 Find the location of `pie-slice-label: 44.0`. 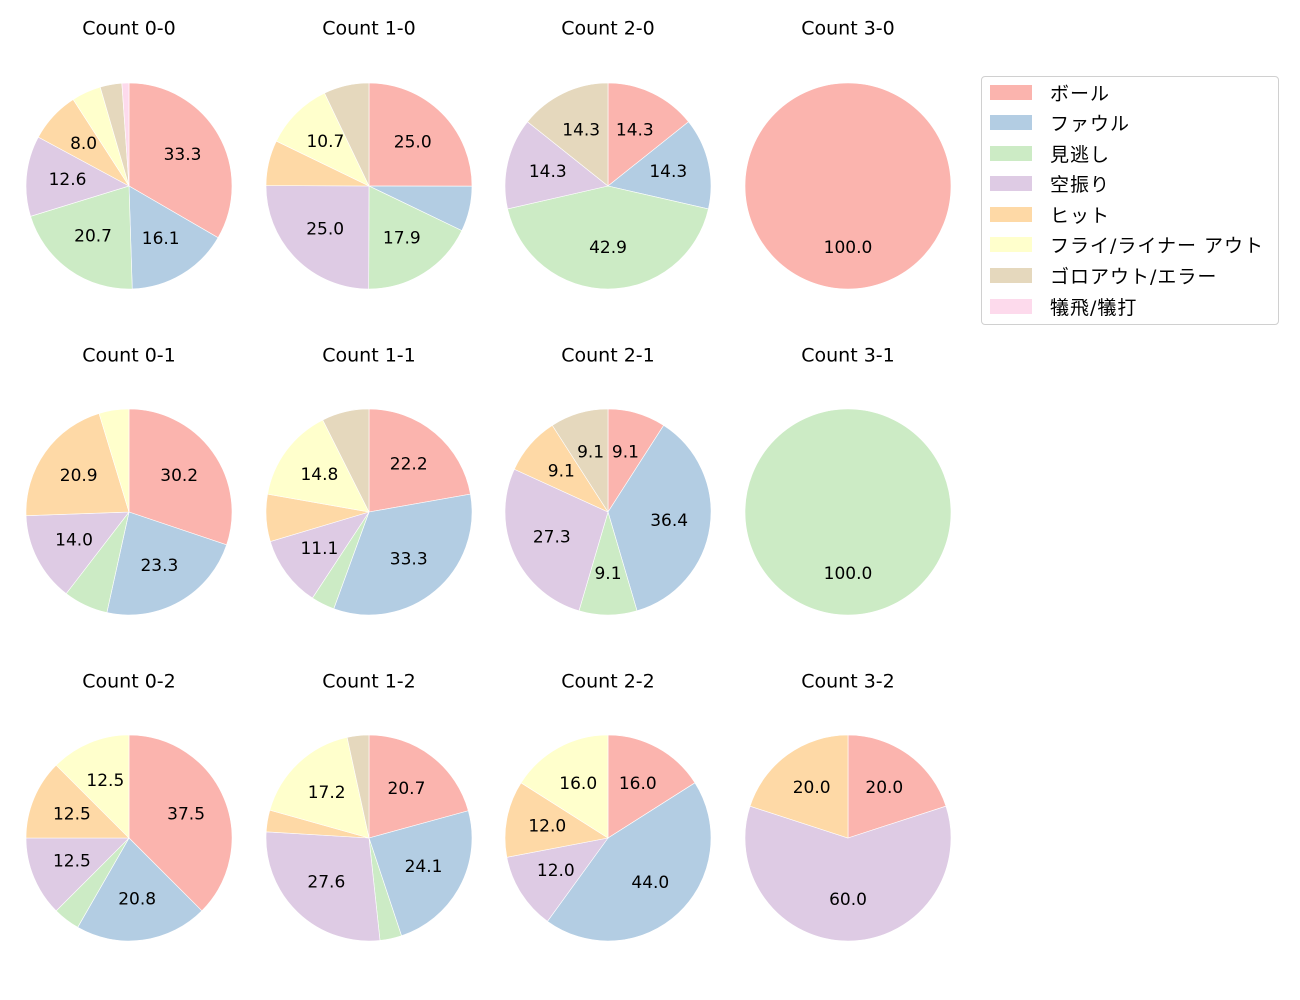

pie-slice-label: 44.0 is located at coordinates (650, 883).